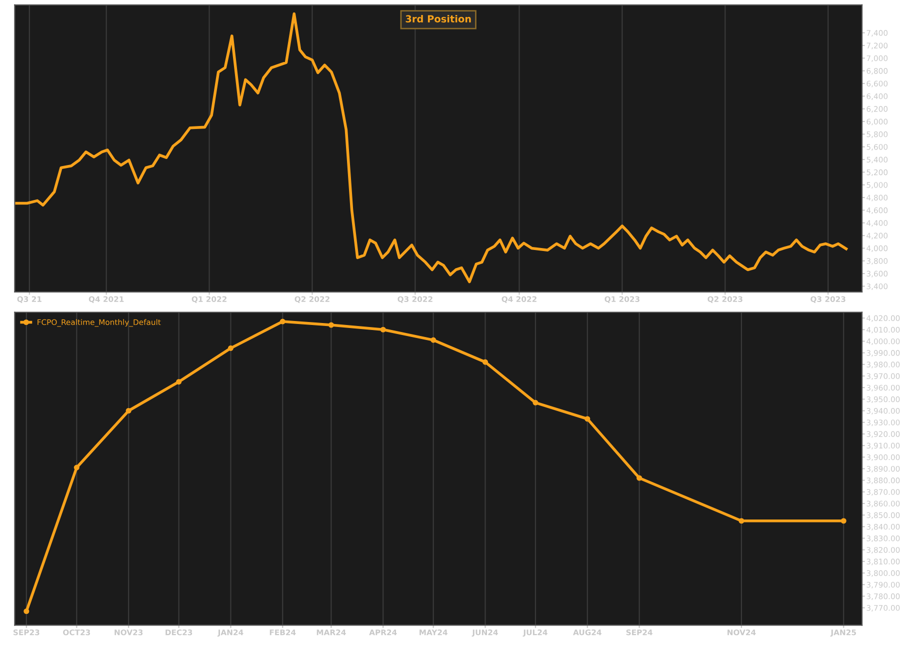  What do you see at coordinates (438, 18) in the screenshot?
I see `text: 3rd Position` at bounding box center [438, 18].